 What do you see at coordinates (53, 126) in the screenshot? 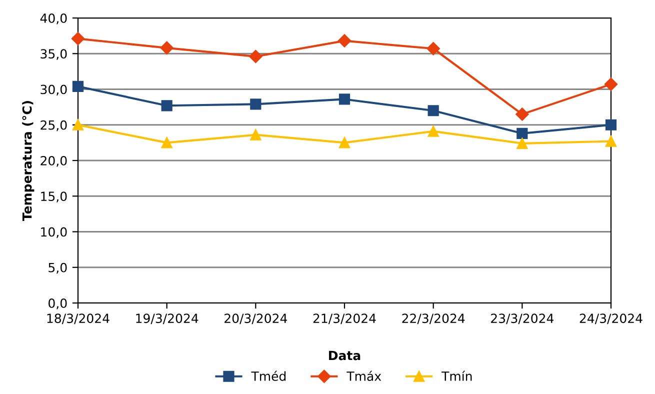
I see `y-tick-label: 25,0` at bounding box center [53, 126].